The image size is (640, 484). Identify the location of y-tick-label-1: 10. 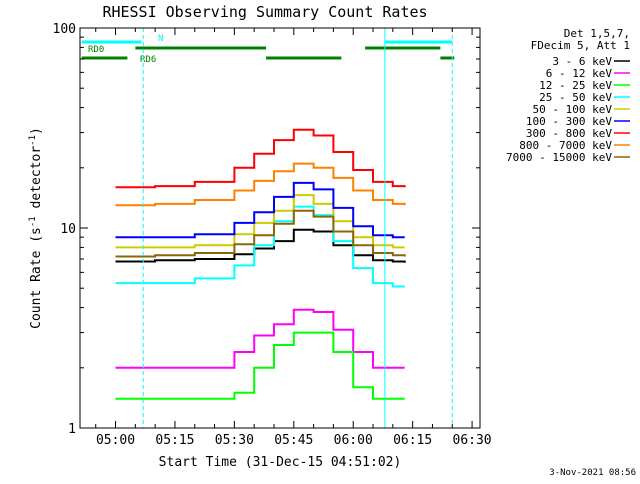
(68, 229).